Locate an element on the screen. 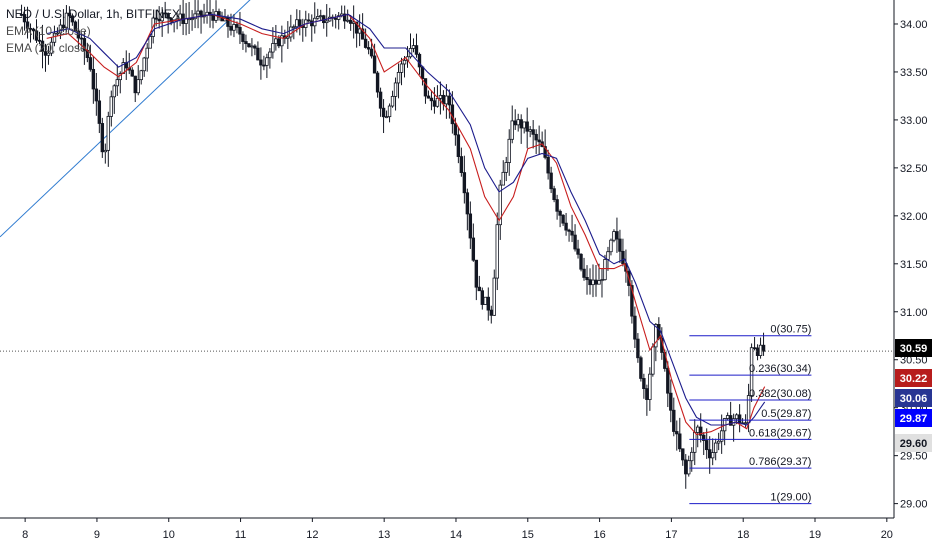  x-axis: 8 9 10 11 12 13 14 15 16 17 18 19 20 is located at coordinates (457, 529).